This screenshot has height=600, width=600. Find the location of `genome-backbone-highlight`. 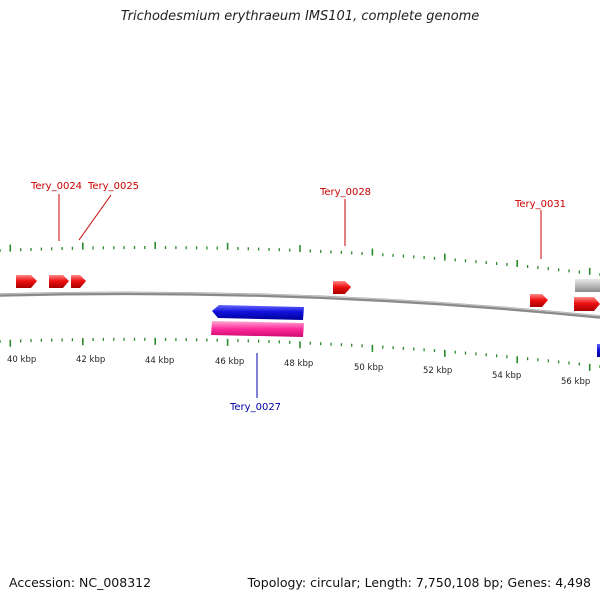

genome-backbone-highlight is located at coordinates (300, 304).